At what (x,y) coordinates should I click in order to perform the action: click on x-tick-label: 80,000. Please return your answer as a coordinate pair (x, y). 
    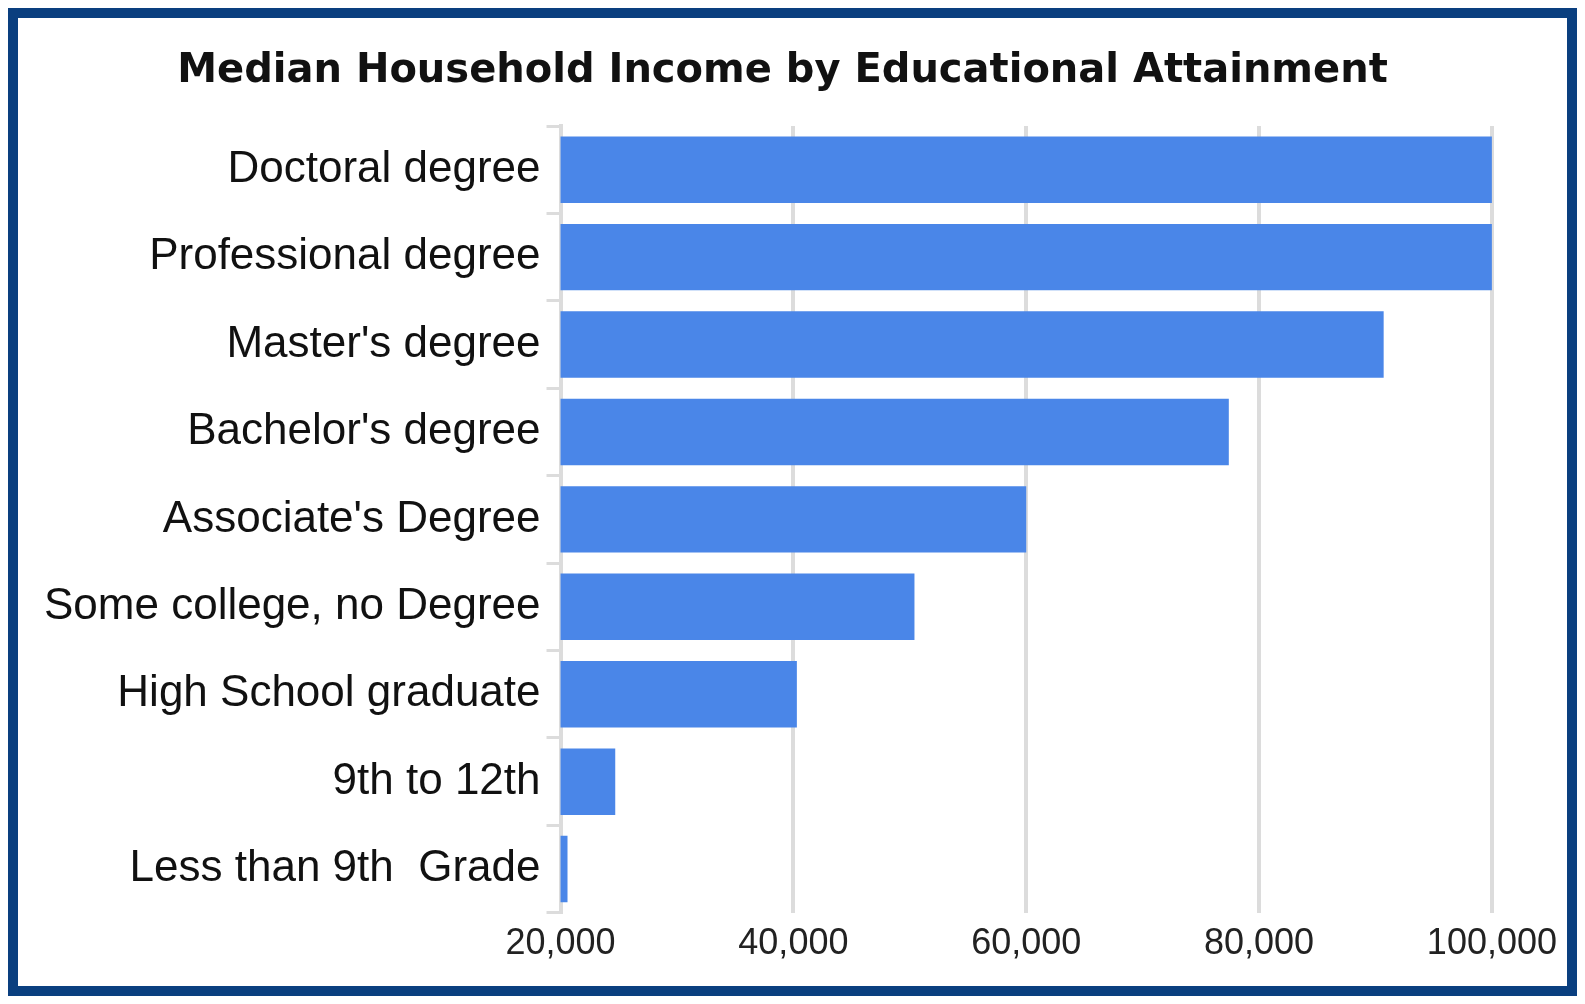
    Looking at the image, I should click on (1259, 942).